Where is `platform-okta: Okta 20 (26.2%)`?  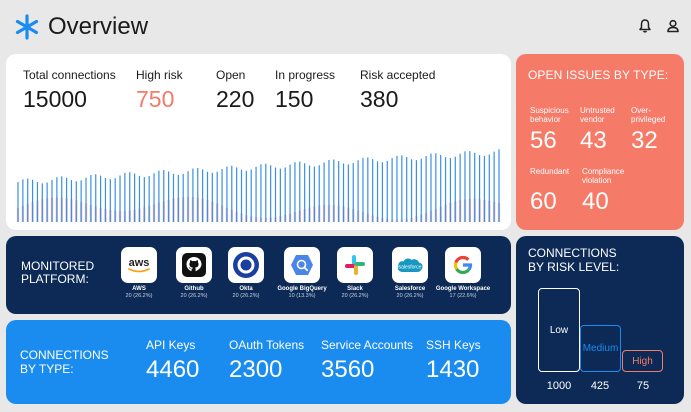 platform-okta: Okta 20 (26.2%) is located at coordinates (246, 273).